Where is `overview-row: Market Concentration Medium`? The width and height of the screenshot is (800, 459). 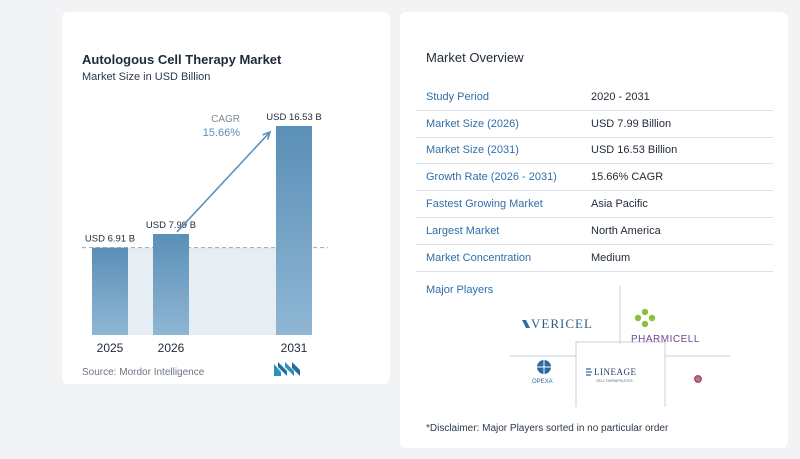
overview-row: Market Concentration Medium is located at coordinates (594, 258).